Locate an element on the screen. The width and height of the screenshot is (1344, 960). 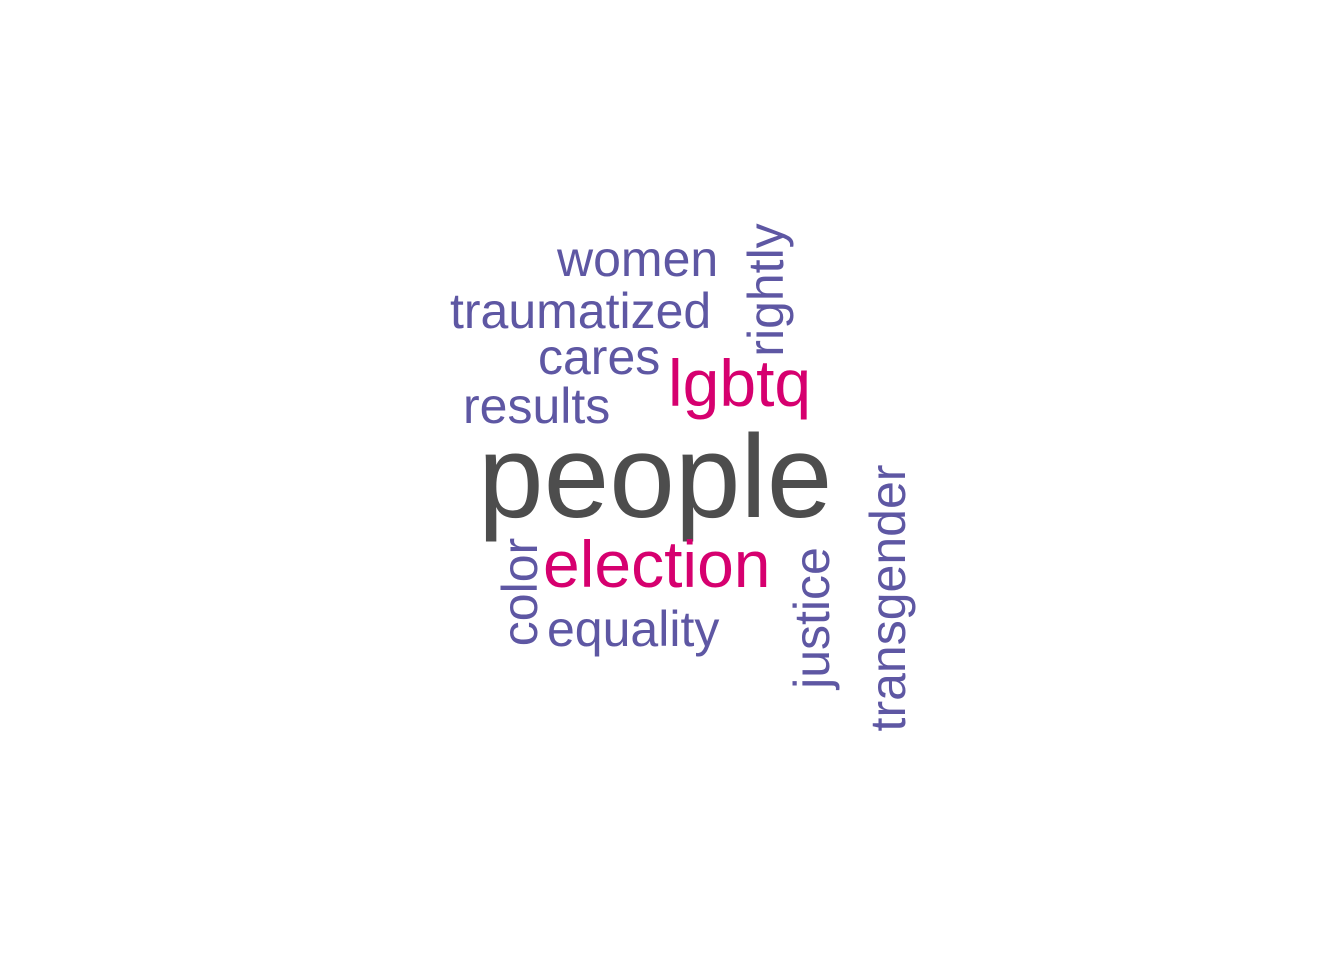
word-justice: justice is located at coordinates (812, 618).